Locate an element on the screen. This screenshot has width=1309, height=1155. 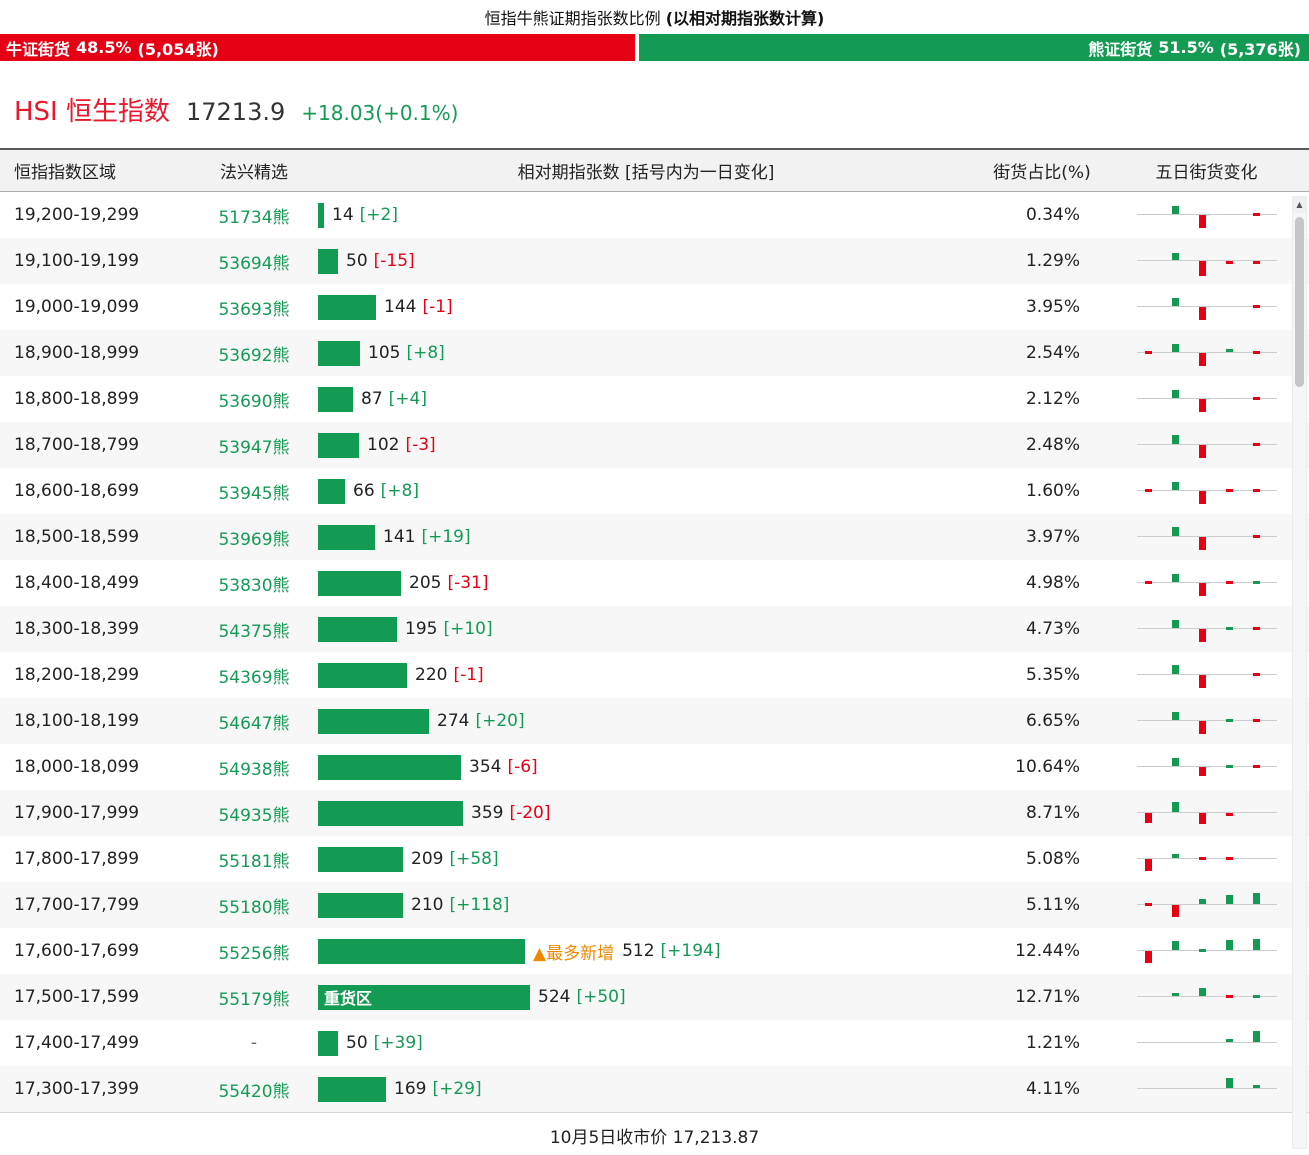
header-five-day-change: 五日街货变化 is located at coordinates (1206, 173).